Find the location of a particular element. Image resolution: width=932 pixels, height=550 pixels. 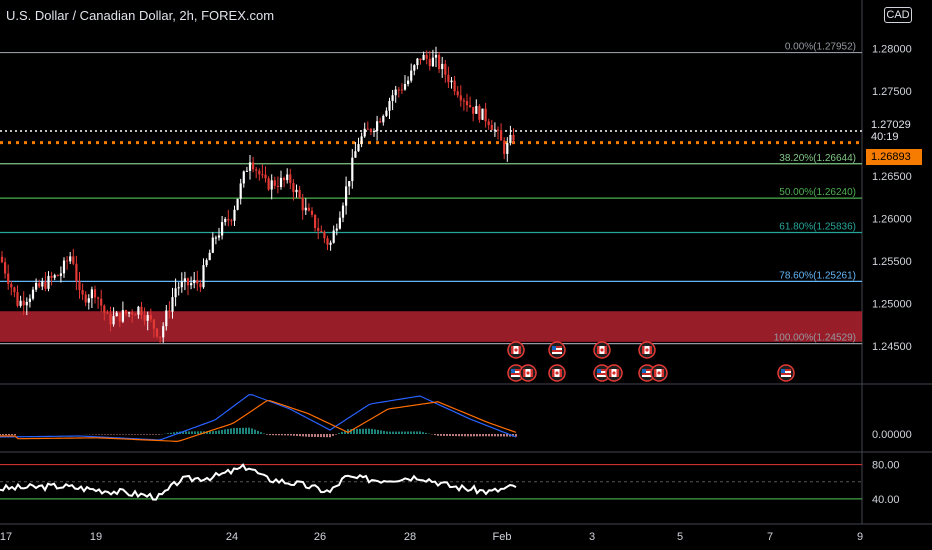

rsi-upper-label: 80.00 is located at coordinates (886, 466).